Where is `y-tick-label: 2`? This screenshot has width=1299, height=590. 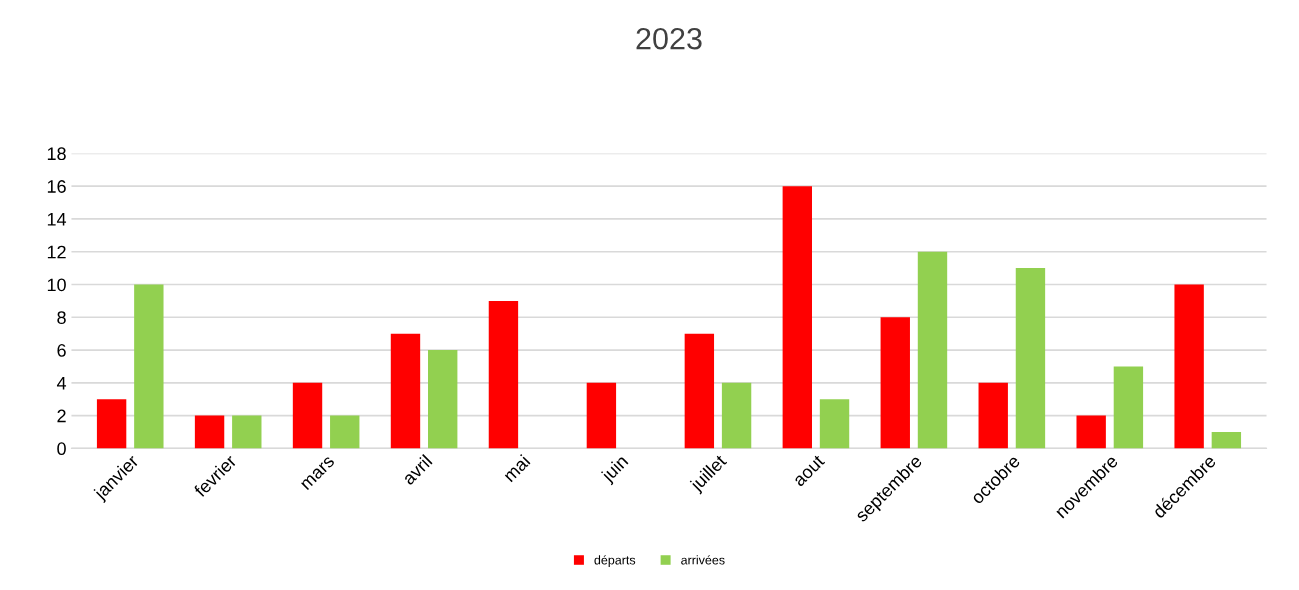
y-tick-label: 2 is located at coordinates (61, 416).